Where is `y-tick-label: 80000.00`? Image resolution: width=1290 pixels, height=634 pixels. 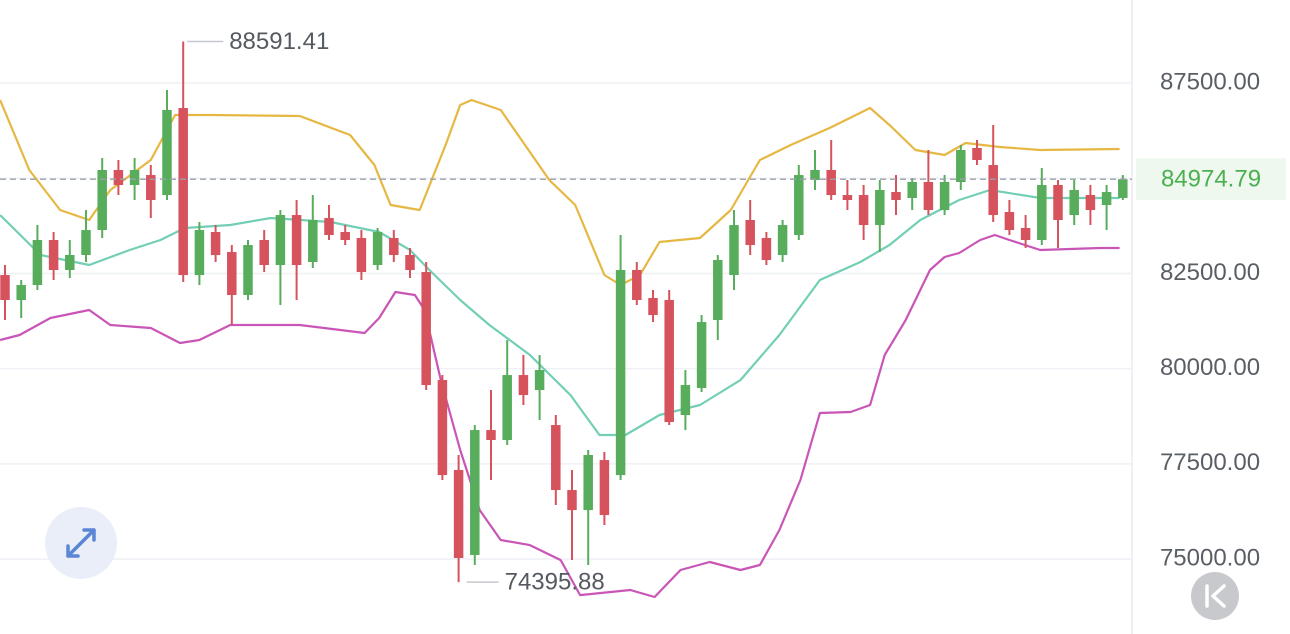
y-tick-label: 80000.00 is located at coordinates (1210, 367).